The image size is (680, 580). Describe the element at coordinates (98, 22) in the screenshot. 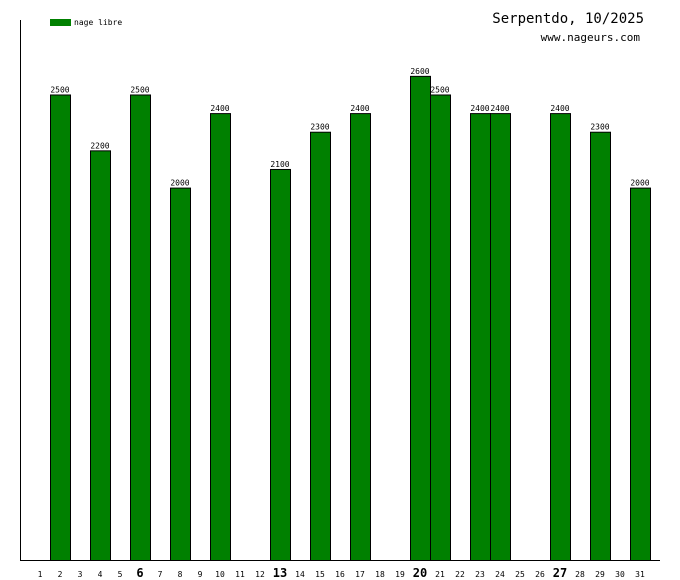

I see `legend-label: nage libre` at that location.